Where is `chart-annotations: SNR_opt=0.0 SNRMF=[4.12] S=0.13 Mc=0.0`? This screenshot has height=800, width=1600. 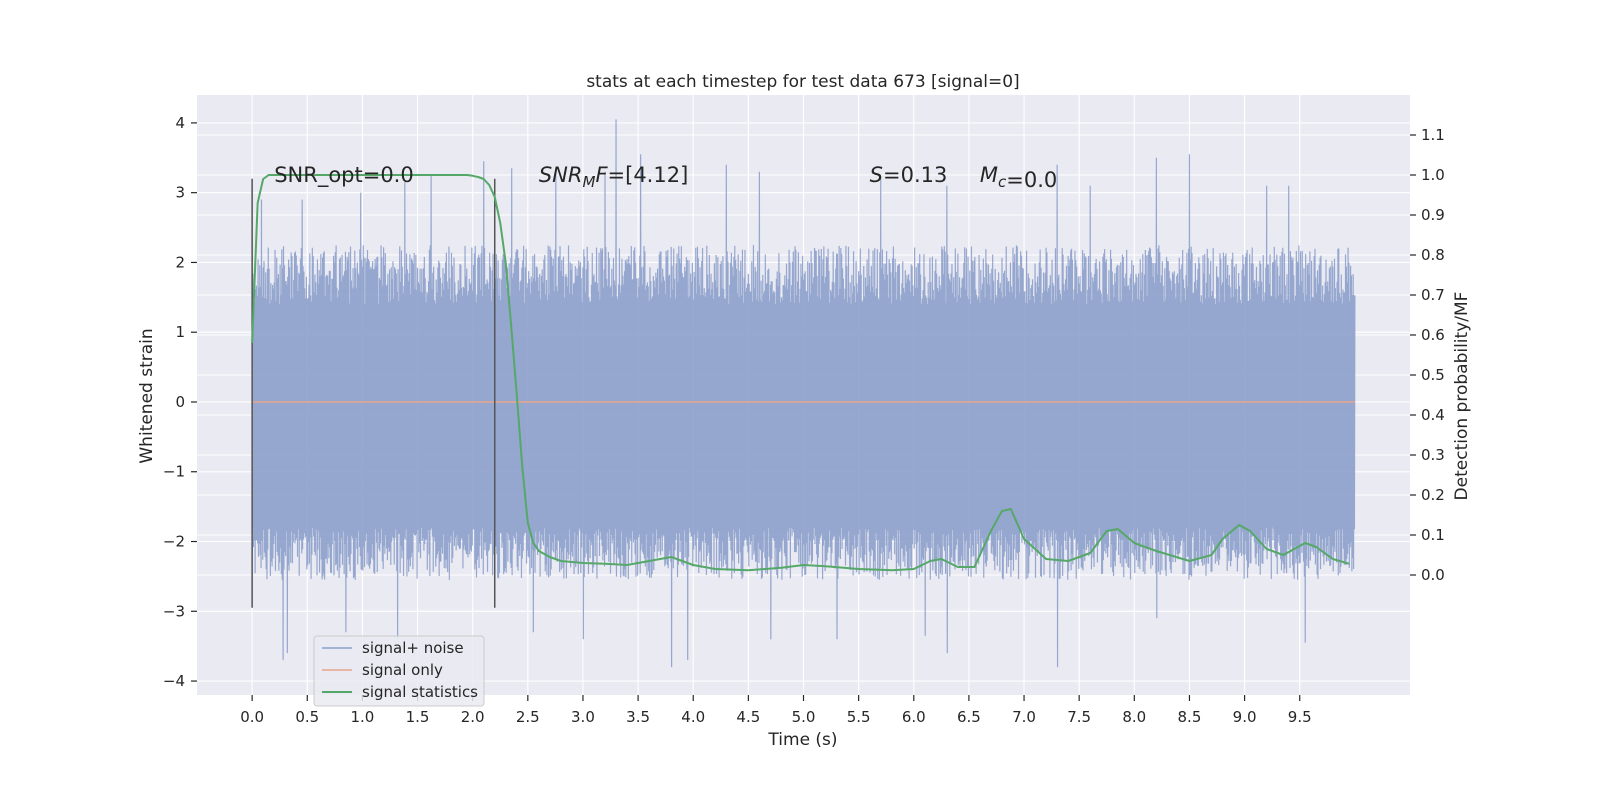
chart-annotations: SNR_opt=0.0 SNRMF=[4.12] S=0.13 Mc=0.0 is located at coordinates (665, 177).